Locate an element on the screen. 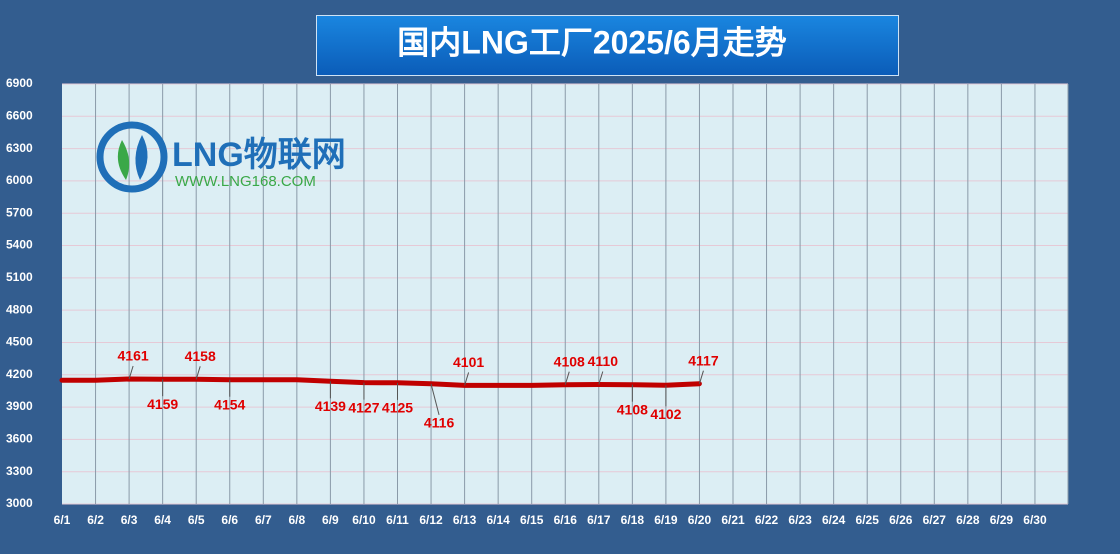  x-tick-label: 6/5 is located at coordinates (196, 520).